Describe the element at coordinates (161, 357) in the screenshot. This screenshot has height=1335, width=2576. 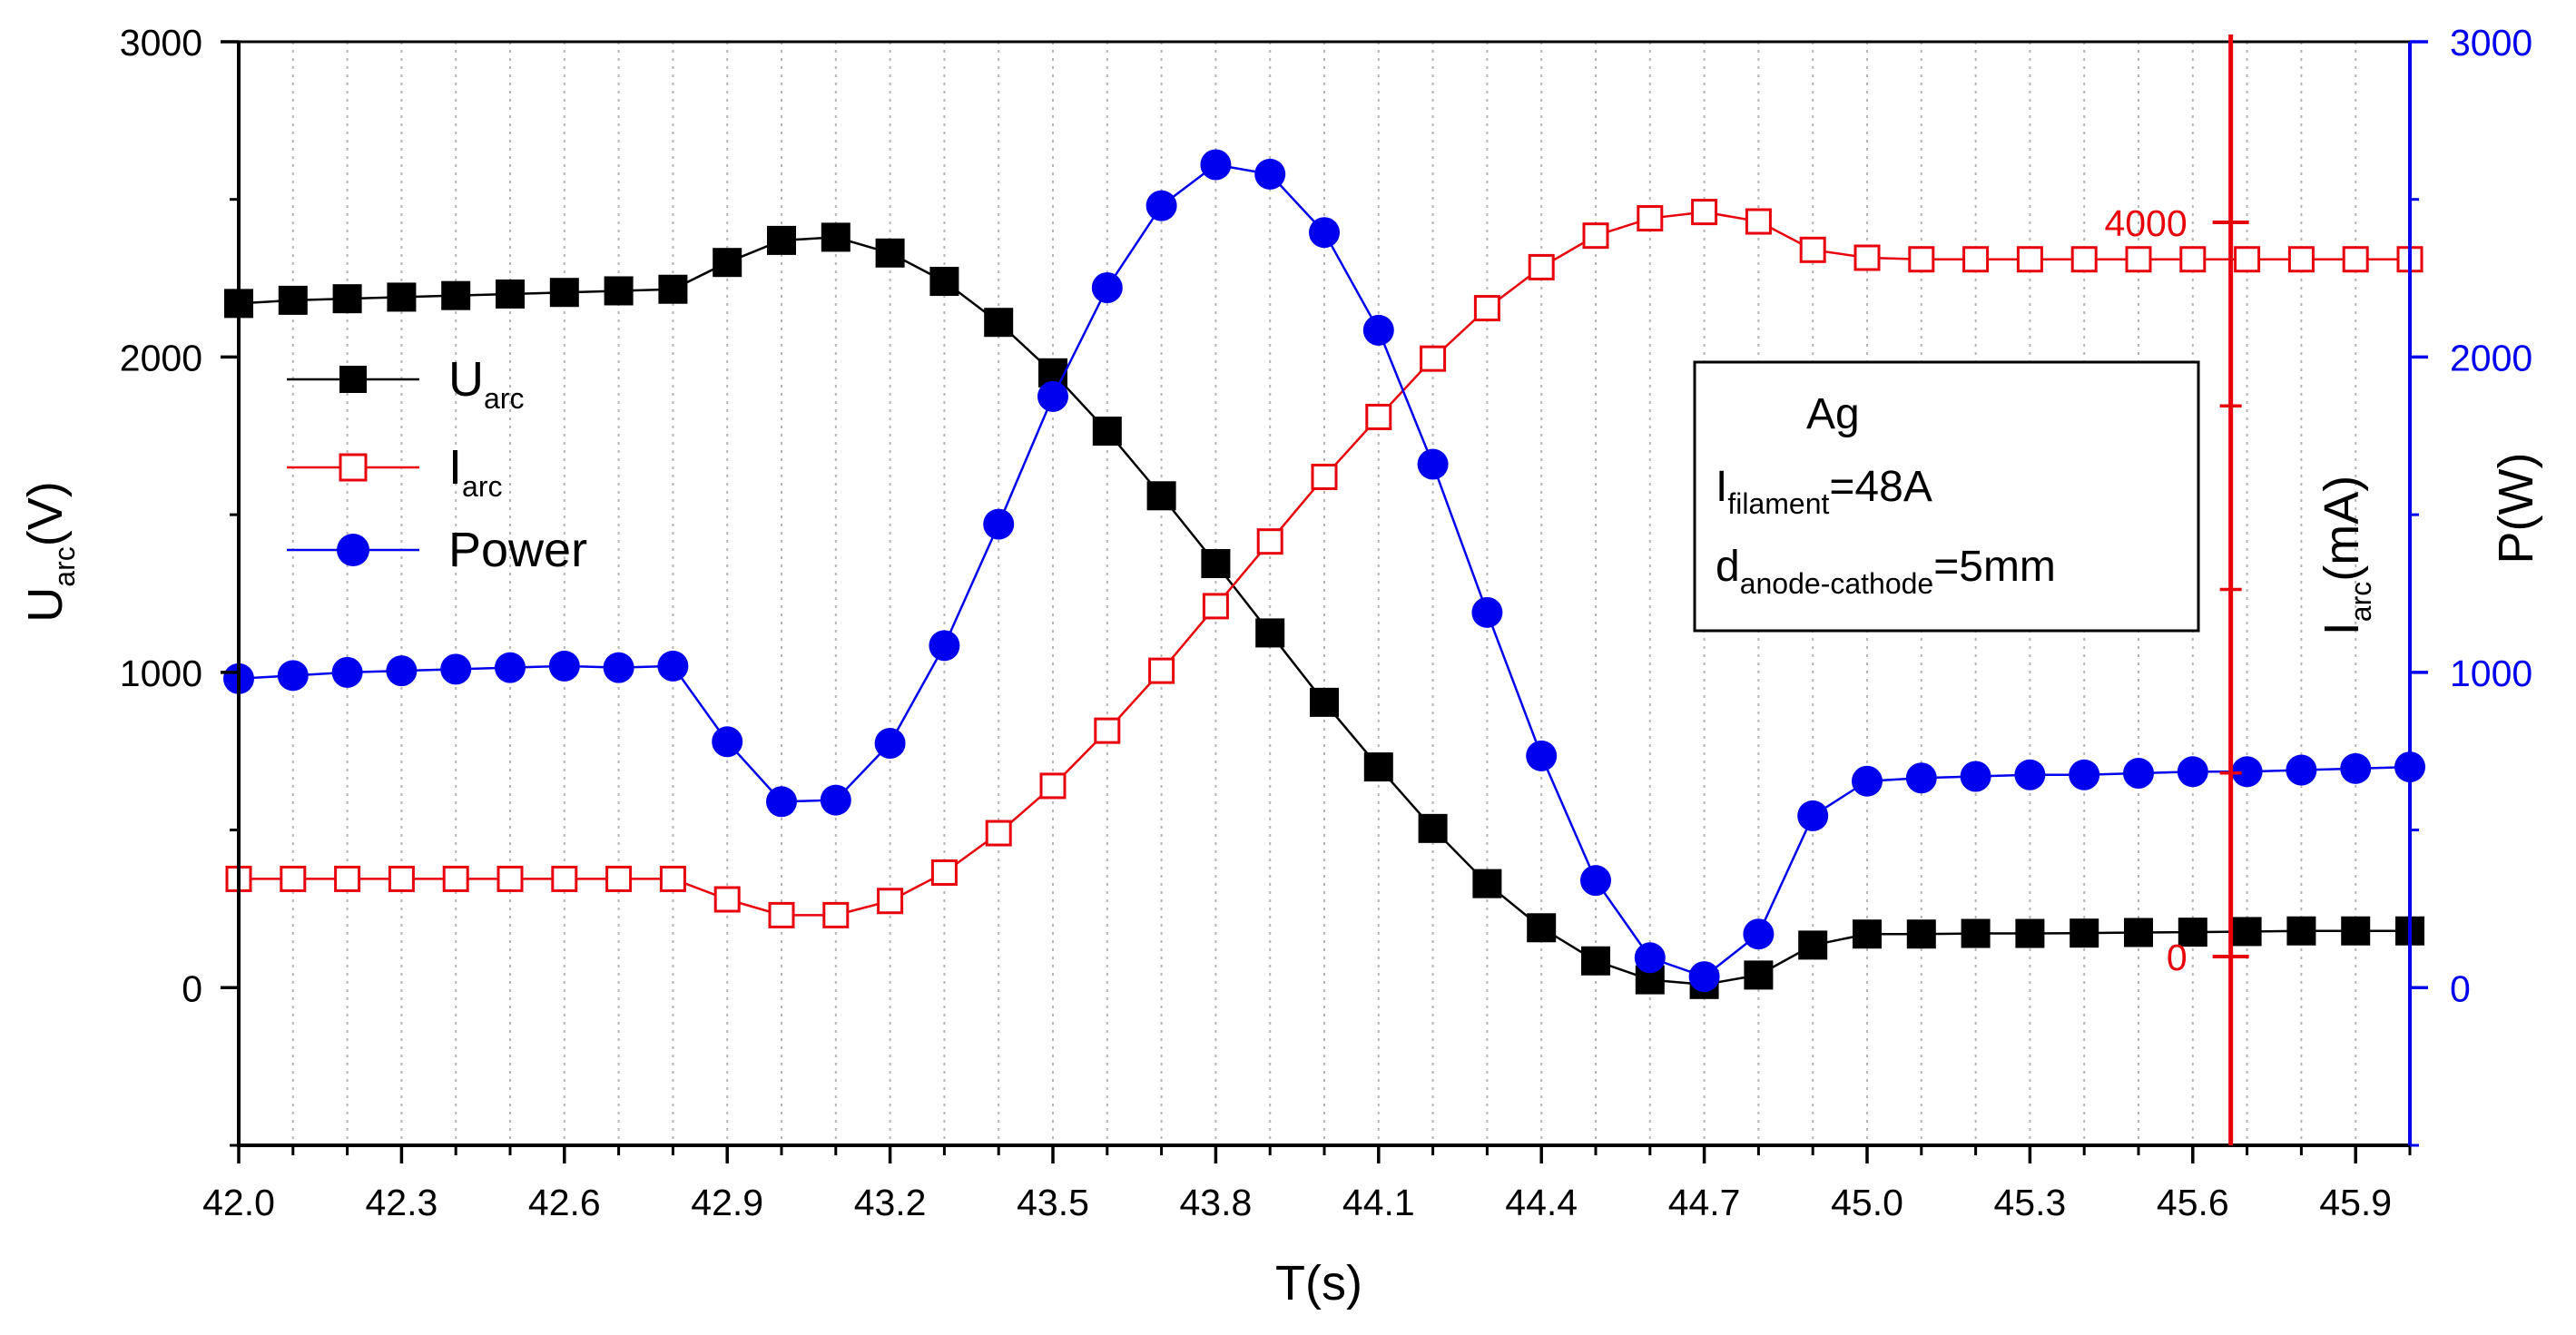
I see `y-left-tick-label: 2000` at that location.